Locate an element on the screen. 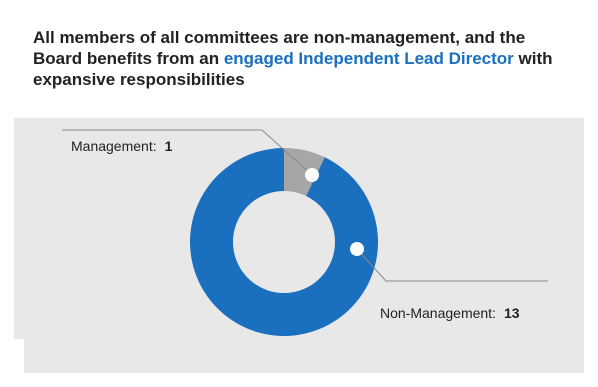  management-slice is located at coordinates (304, 172).